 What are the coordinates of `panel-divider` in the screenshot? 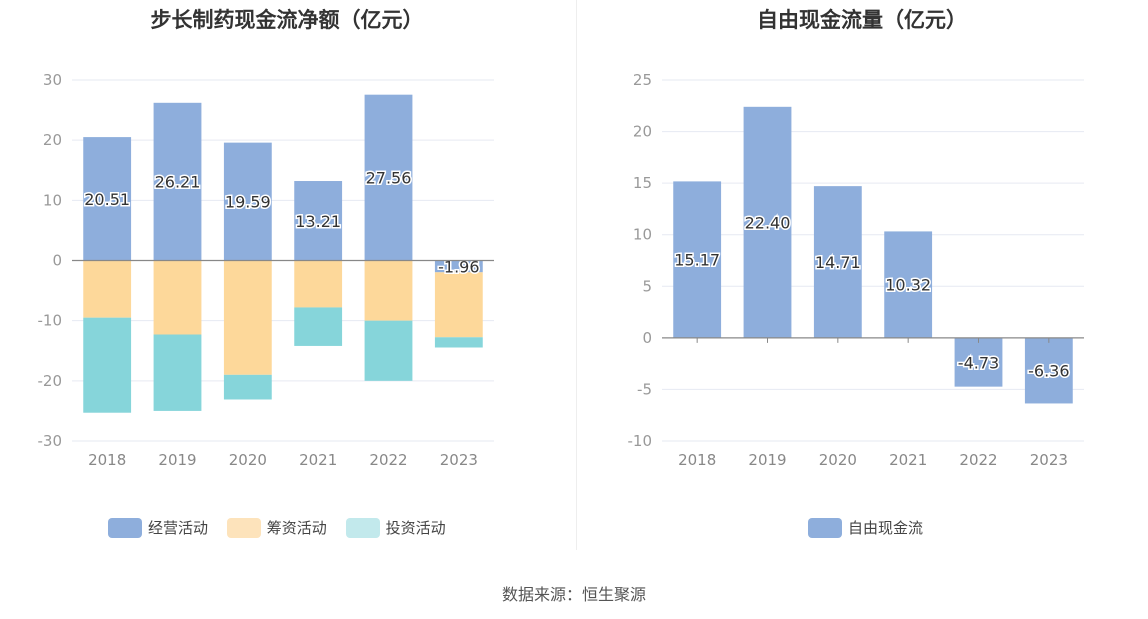 It's located at (576, 275).